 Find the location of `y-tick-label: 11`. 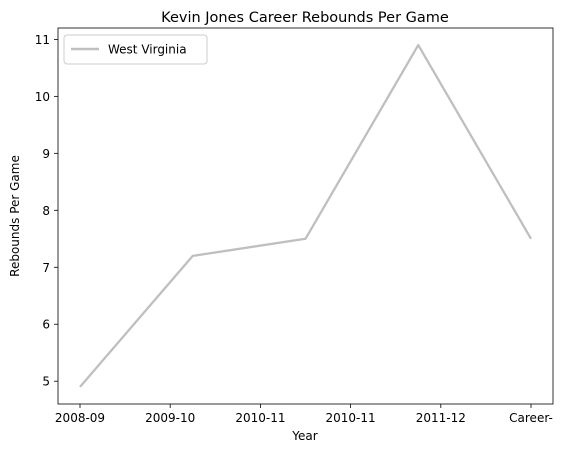

y-tick-label: 11 is located at coordinates (42, 40).